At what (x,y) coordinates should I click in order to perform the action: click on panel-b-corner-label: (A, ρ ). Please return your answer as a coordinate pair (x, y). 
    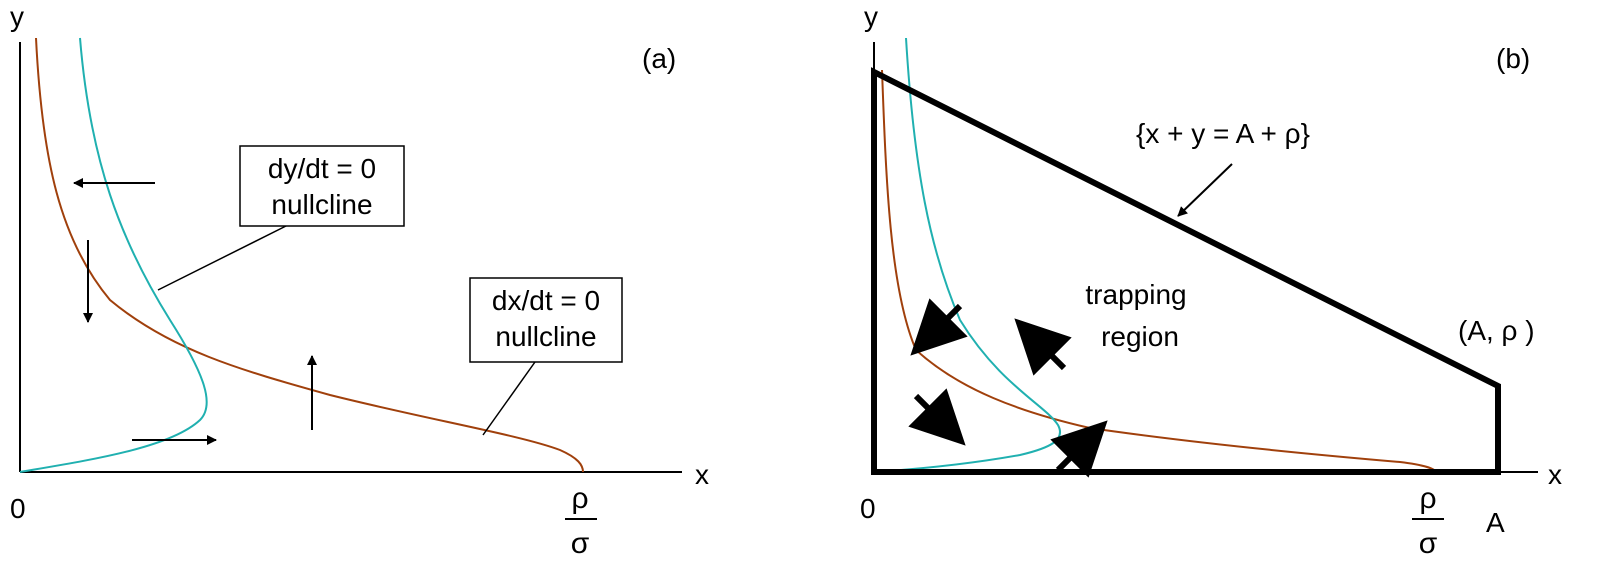
    Looking at the image, I should click on (1496, 330).